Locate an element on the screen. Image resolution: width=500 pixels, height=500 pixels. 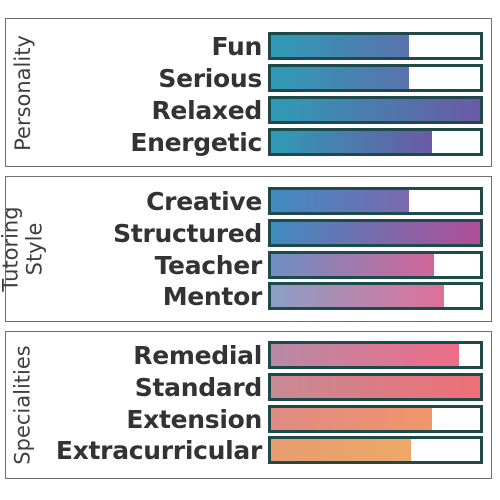
rating-row-structured: Structured is located at coordinates (248, 233).